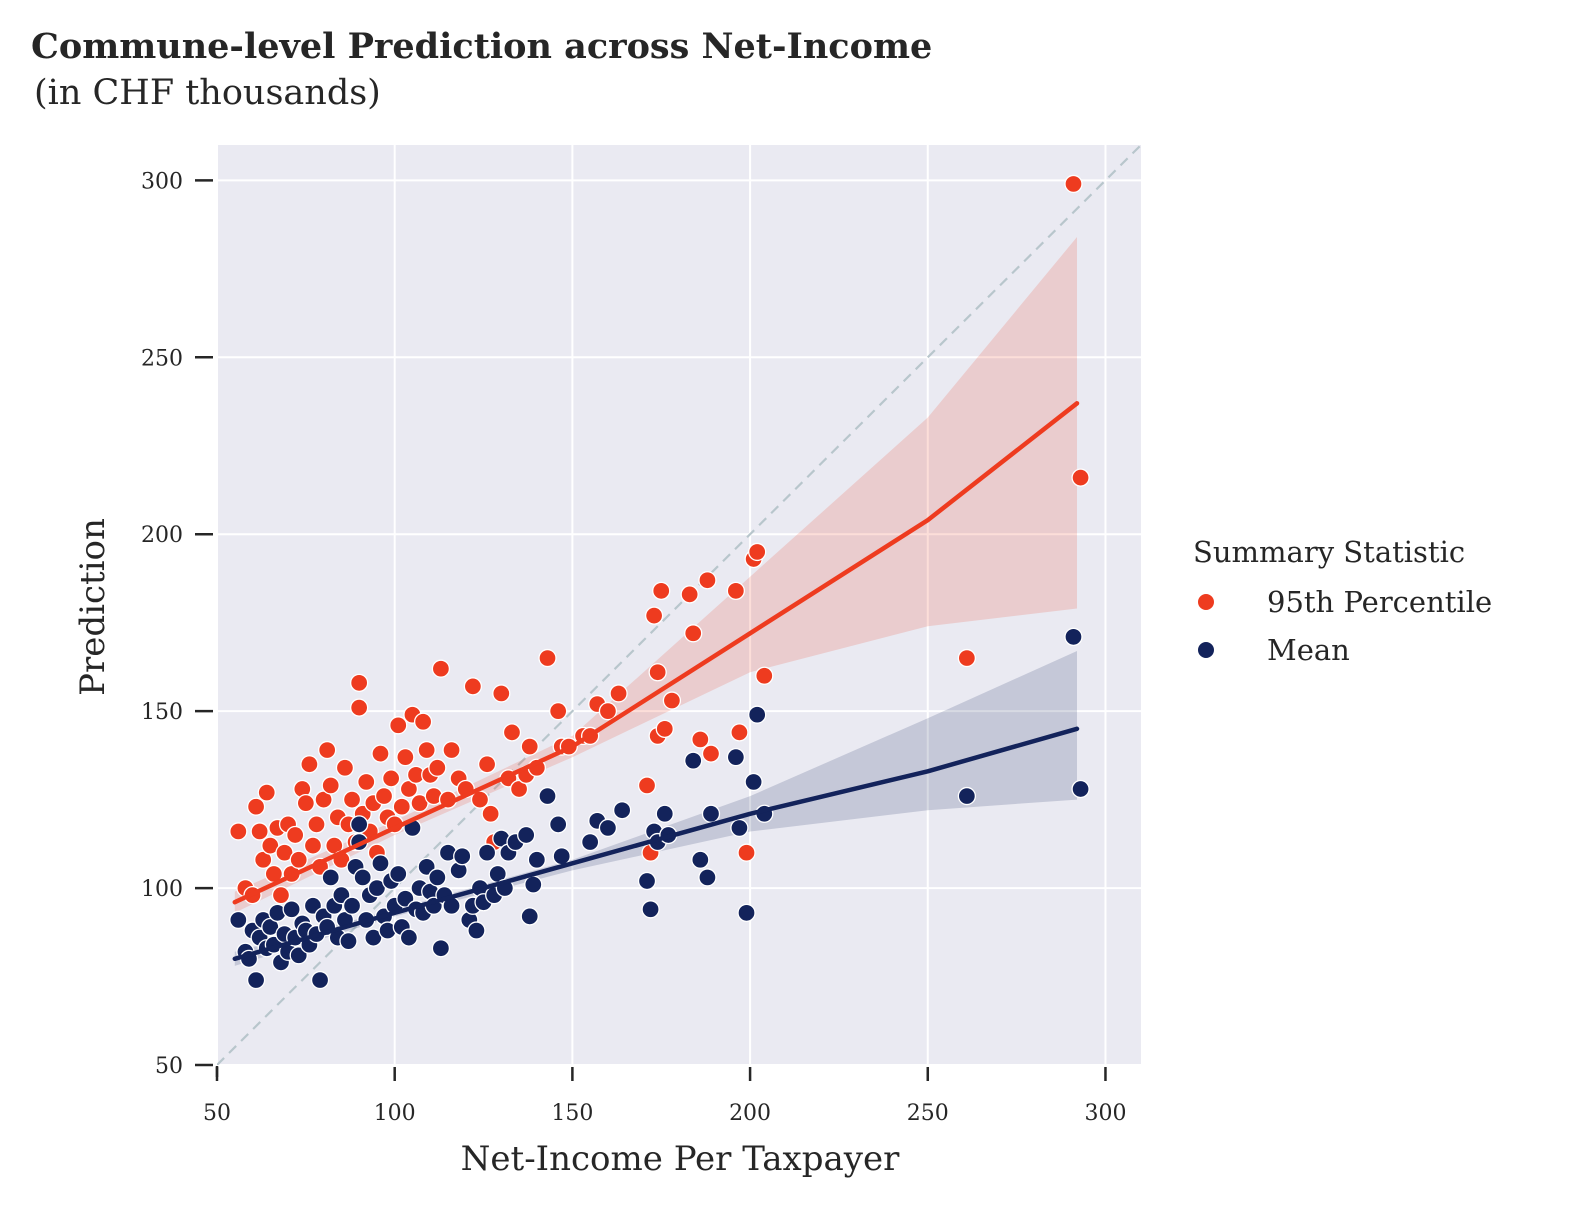 The width and height of the screenshot is (1571, 1213). I want to click on legend: Summary Statistic 95th Percentile Mean, so click(1342, 604).